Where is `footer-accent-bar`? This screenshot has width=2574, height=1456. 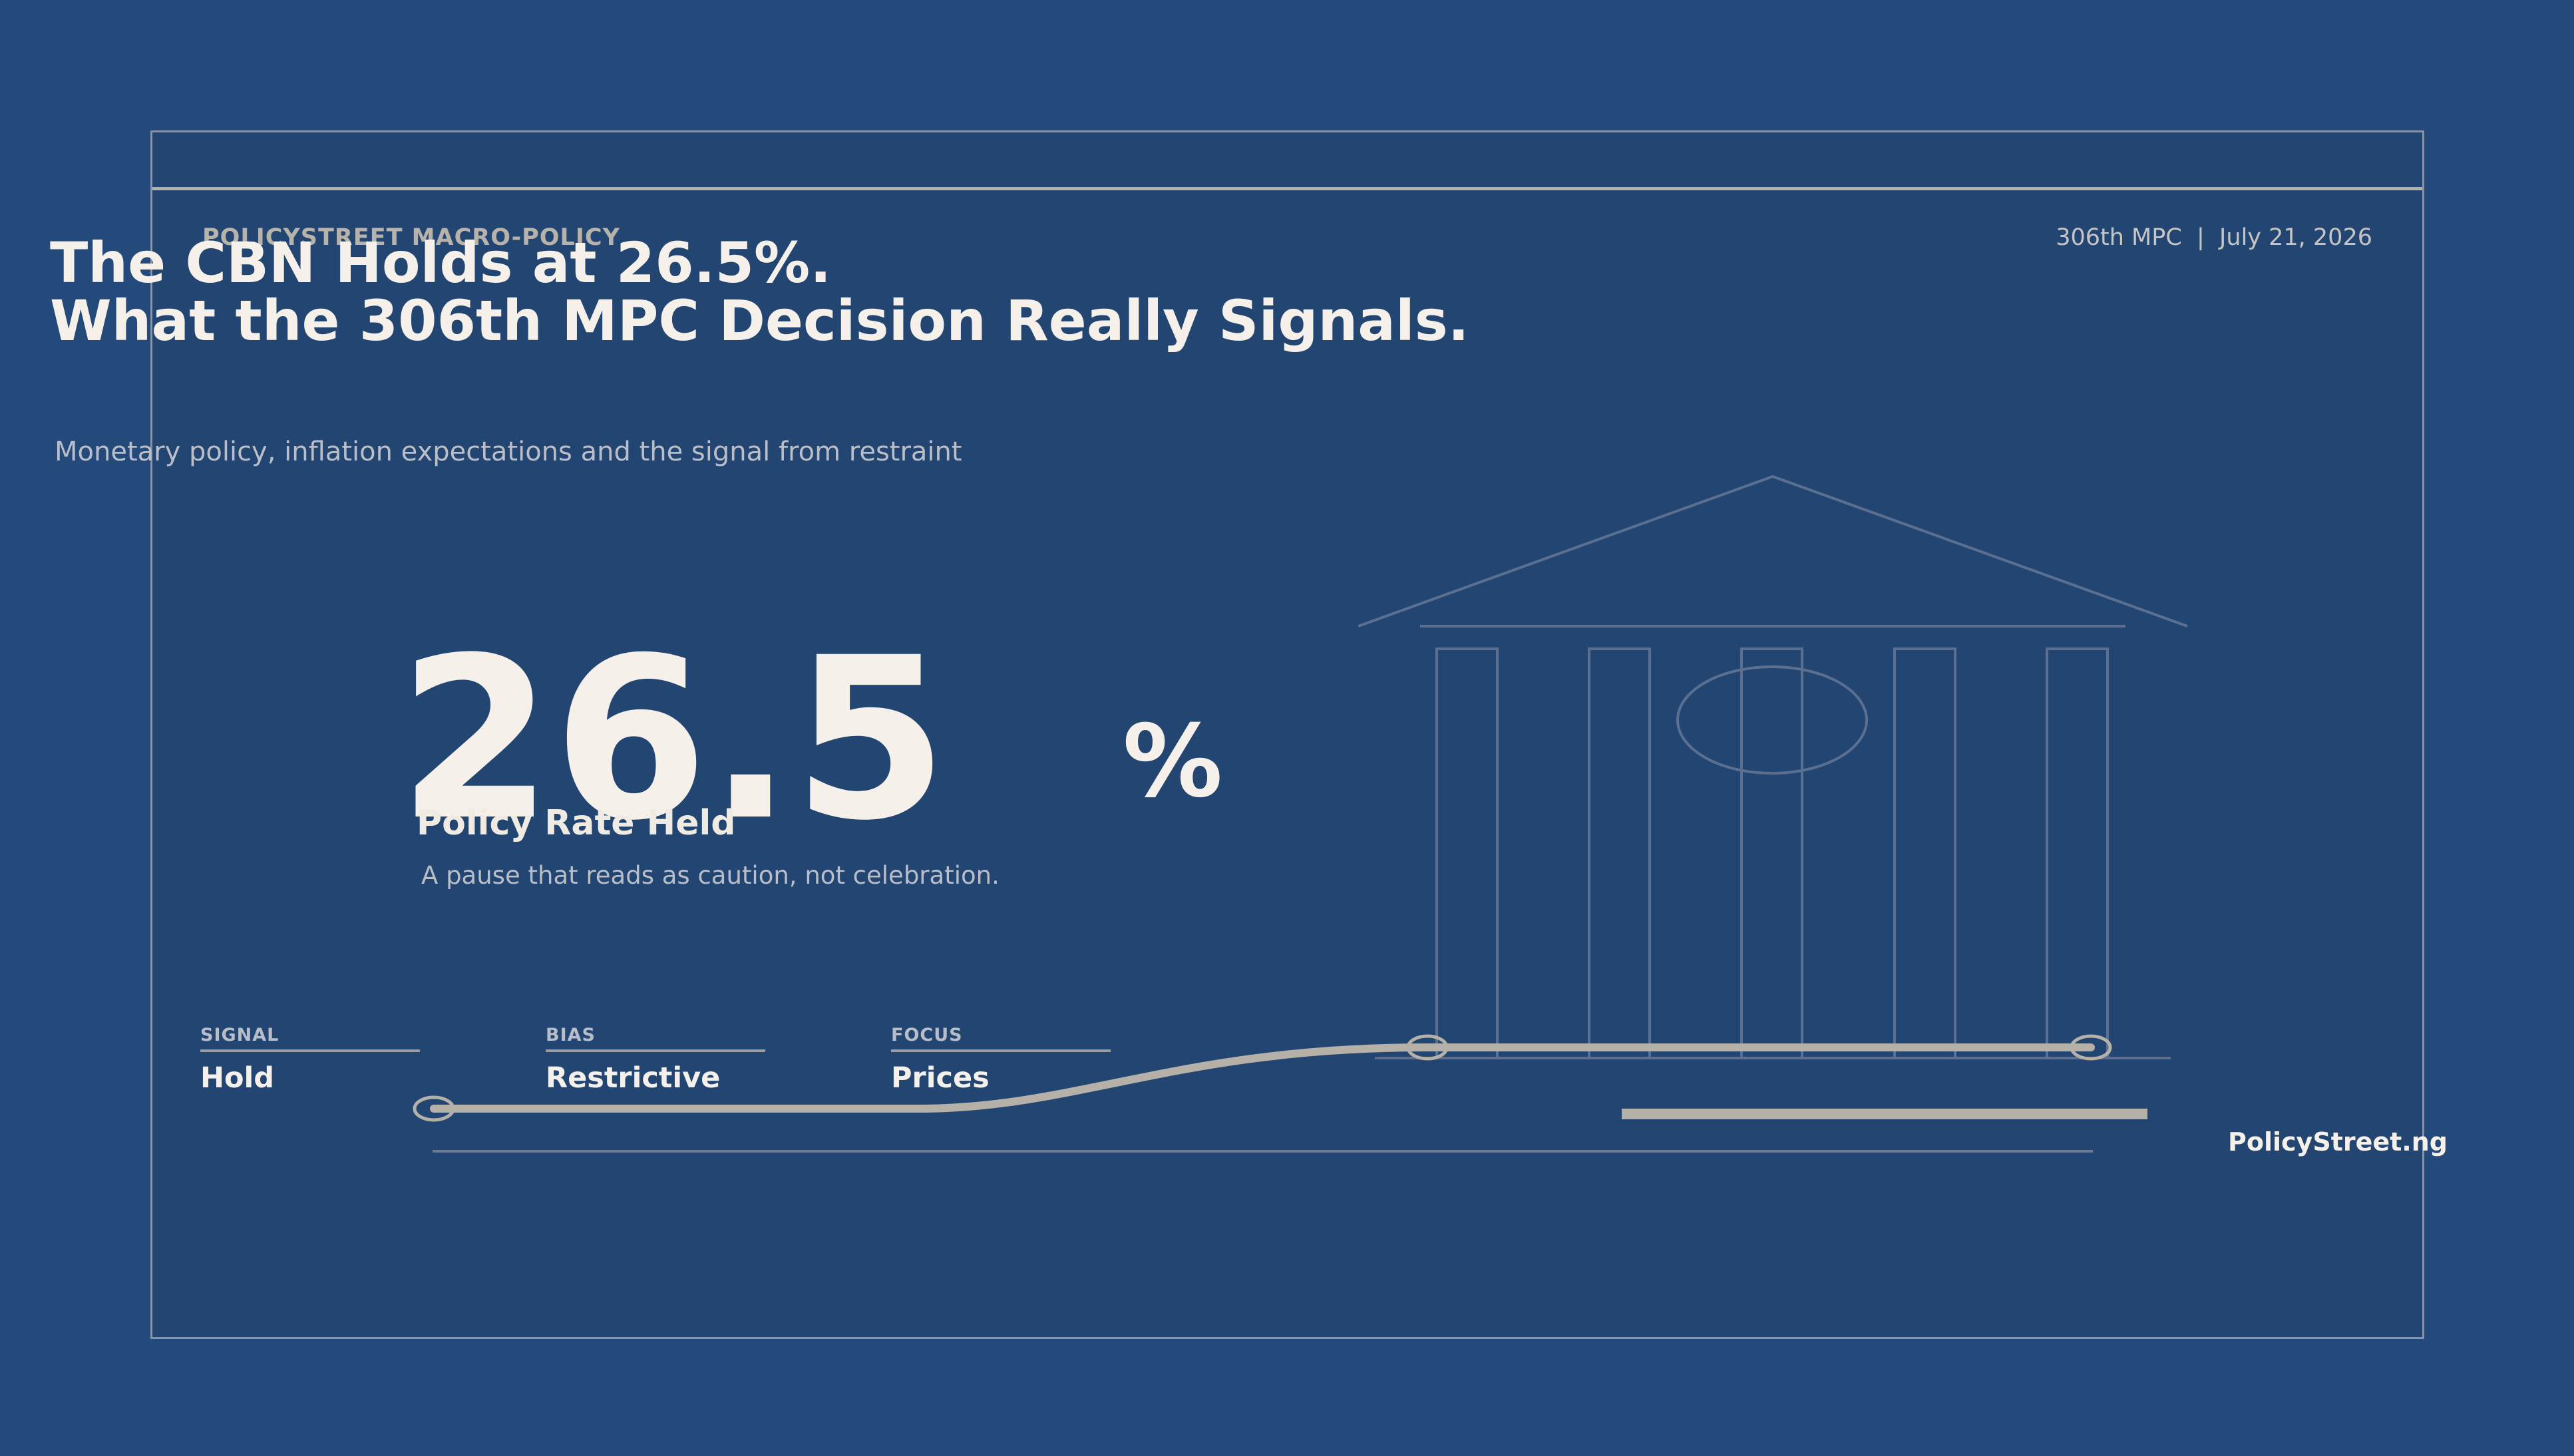
footer-accent-bar is located at coordinates (1884, 1114).